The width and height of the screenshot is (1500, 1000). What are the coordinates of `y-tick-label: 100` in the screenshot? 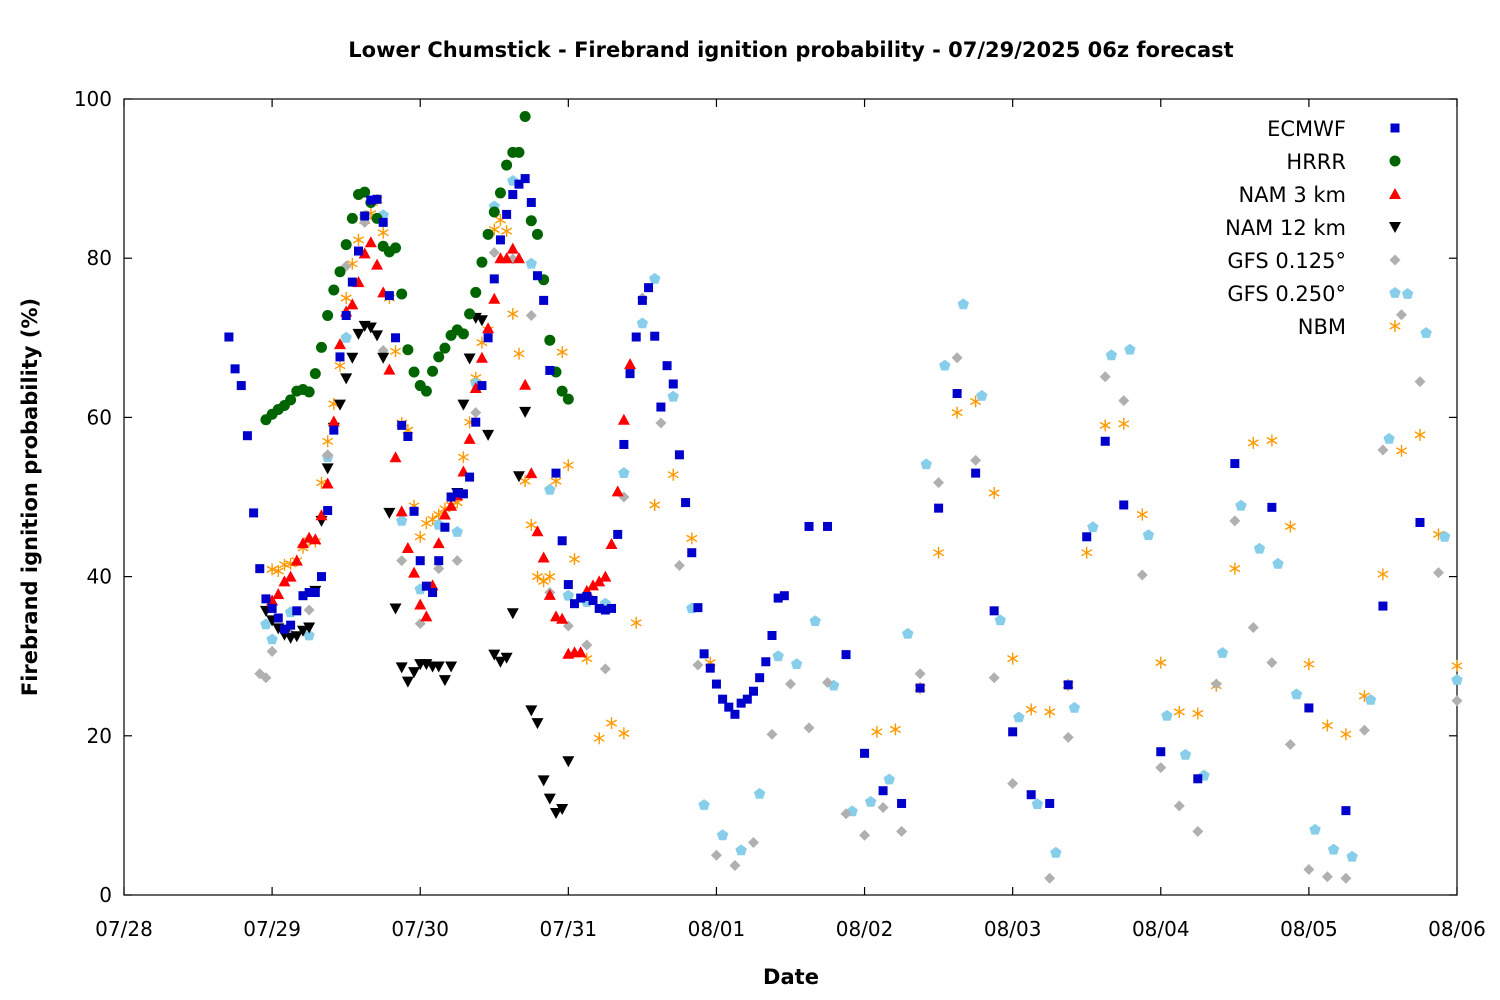 It's located at (93, 99).